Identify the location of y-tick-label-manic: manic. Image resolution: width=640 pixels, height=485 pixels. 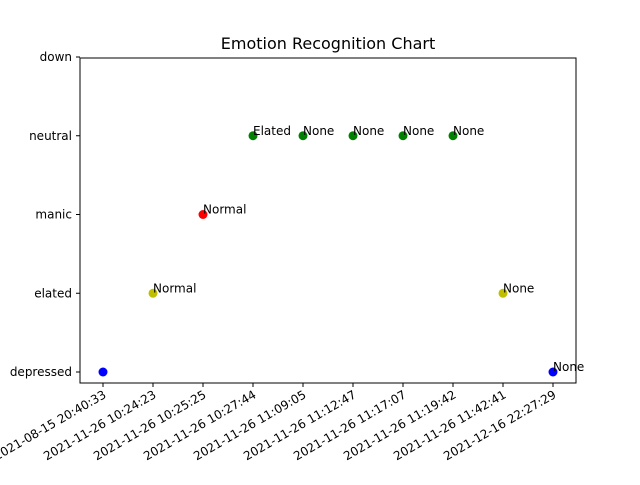
(53, 215).